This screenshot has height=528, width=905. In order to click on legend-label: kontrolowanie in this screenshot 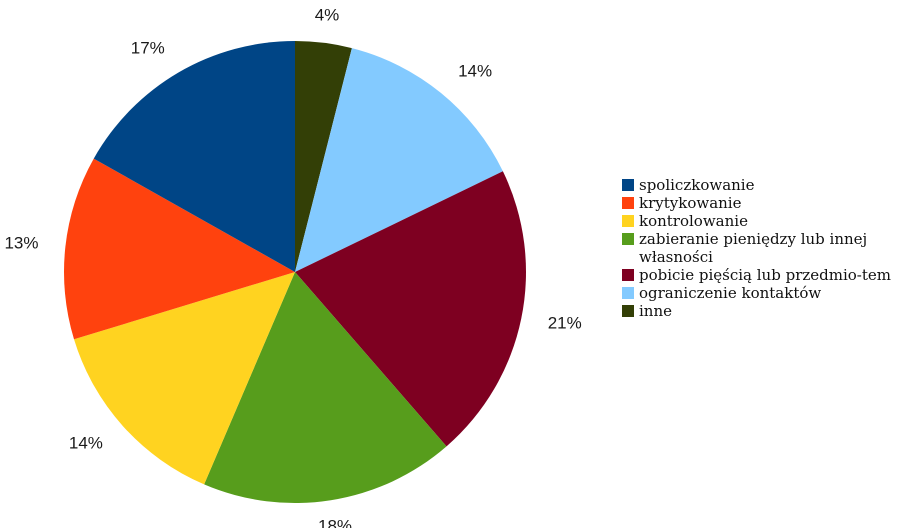, I will do `click(772, 221)`.